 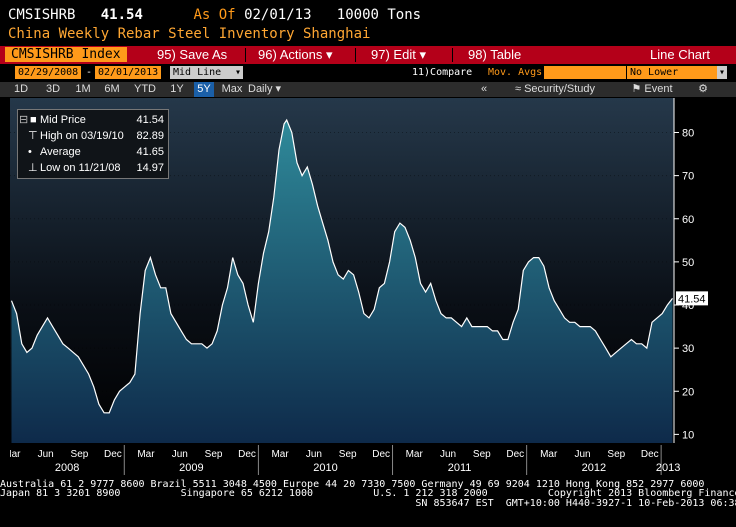 I want to click on security-study-button: ≈ Security/Study, so click(x=555, y=89).